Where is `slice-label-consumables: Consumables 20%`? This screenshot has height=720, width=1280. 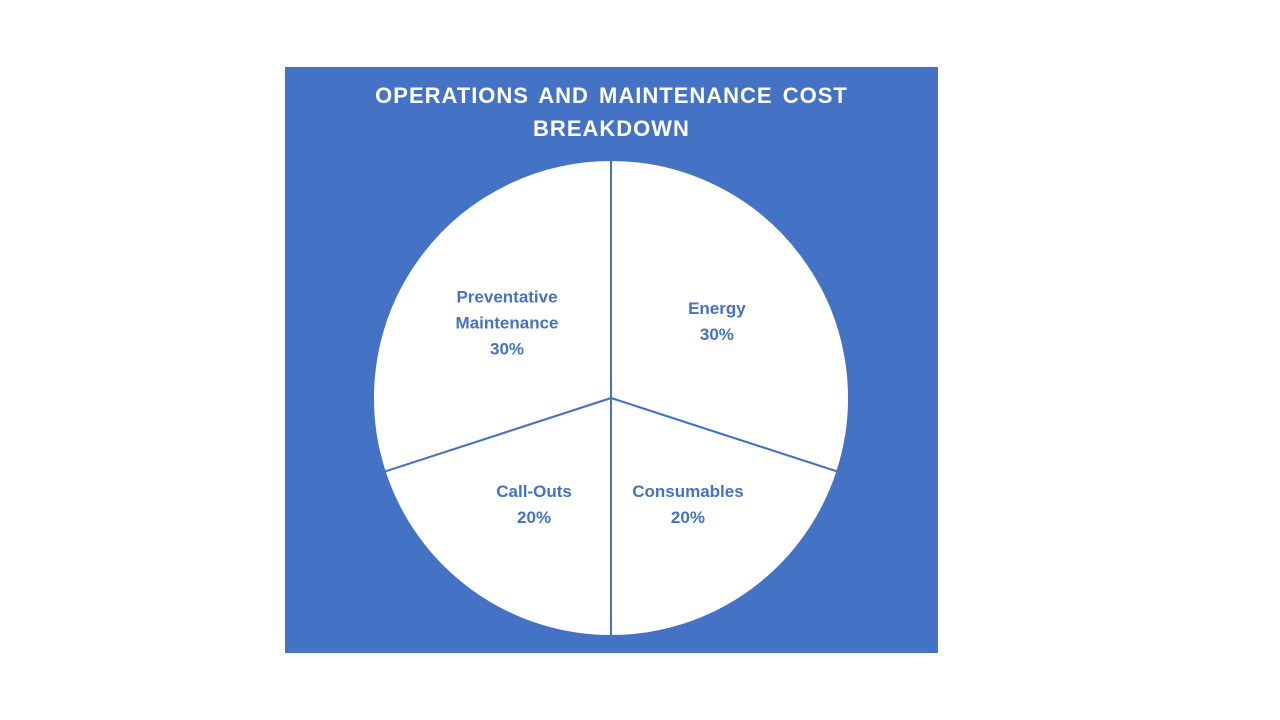
slice-label-consumables: Consumables 20% is located at coordinates (687, 504).